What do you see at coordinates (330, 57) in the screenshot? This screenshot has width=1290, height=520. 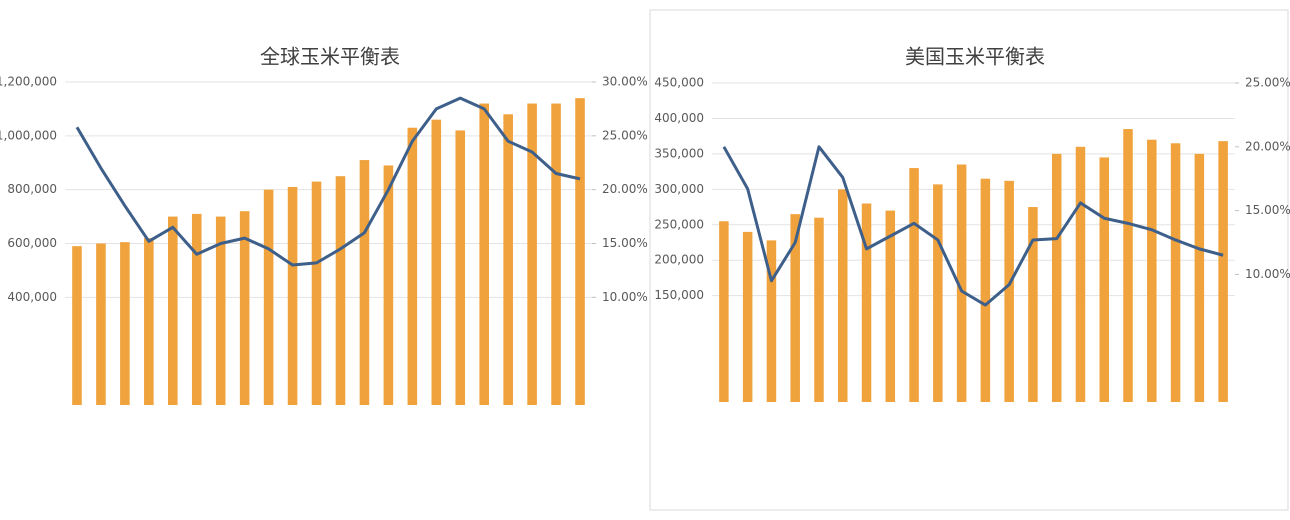 I see `chart-title: 全球玉米平衡表` at bounding box center [330, 57].